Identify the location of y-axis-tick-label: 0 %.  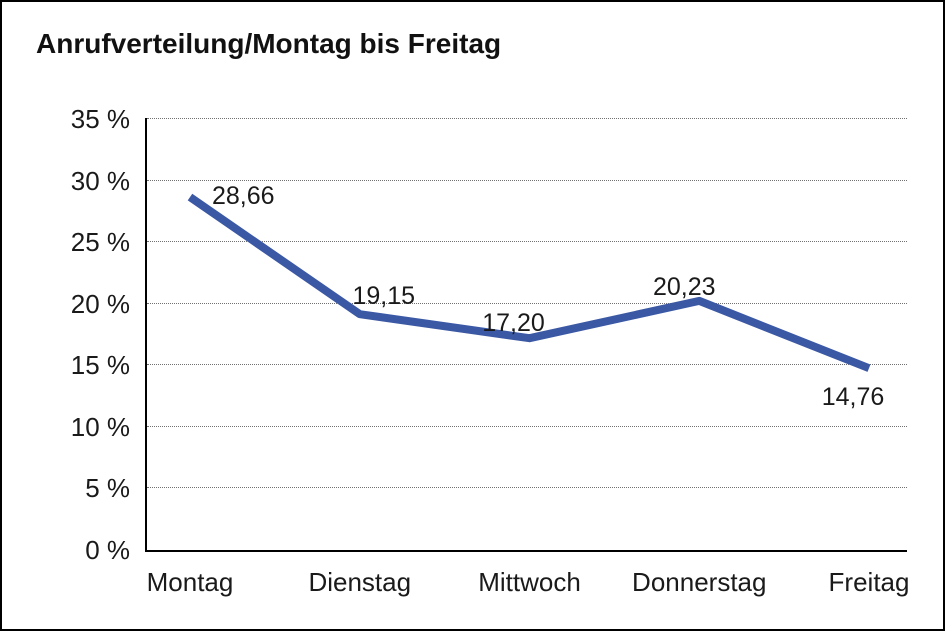
(107, 550).